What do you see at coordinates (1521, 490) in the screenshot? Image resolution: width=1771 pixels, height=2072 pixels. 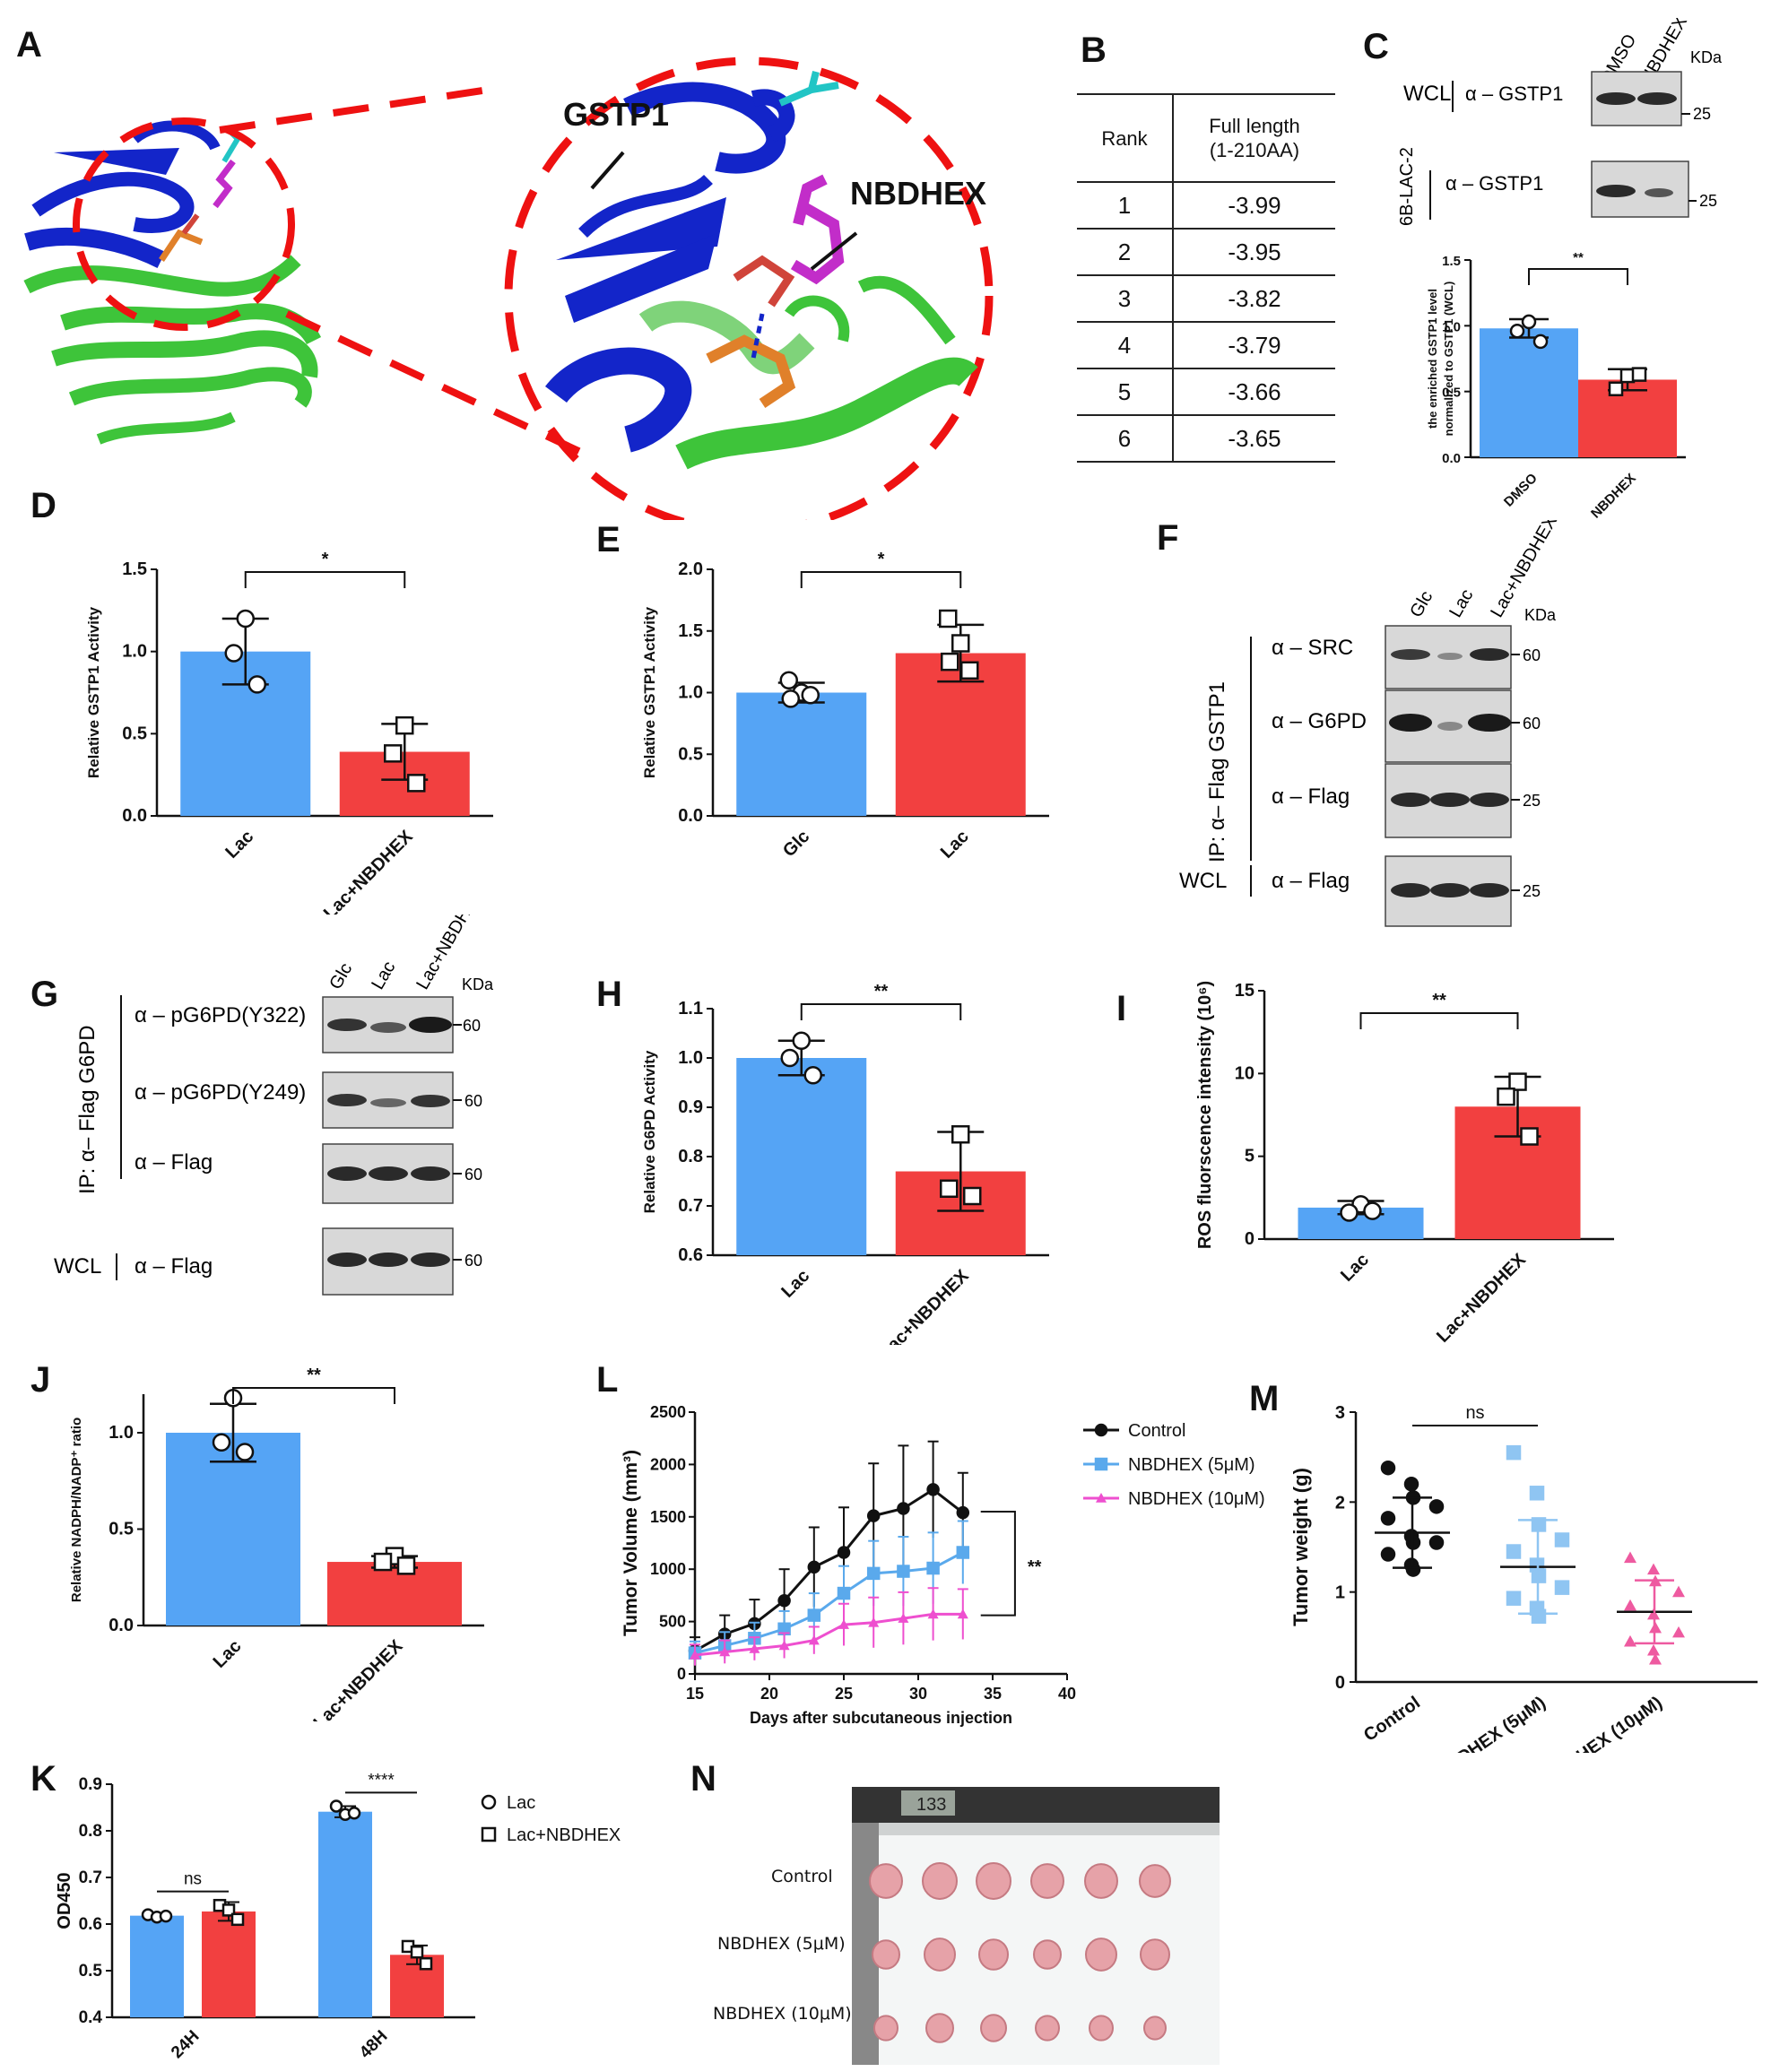 I see `x-tick-label: DMSO` at bounding box center [1521, 490].